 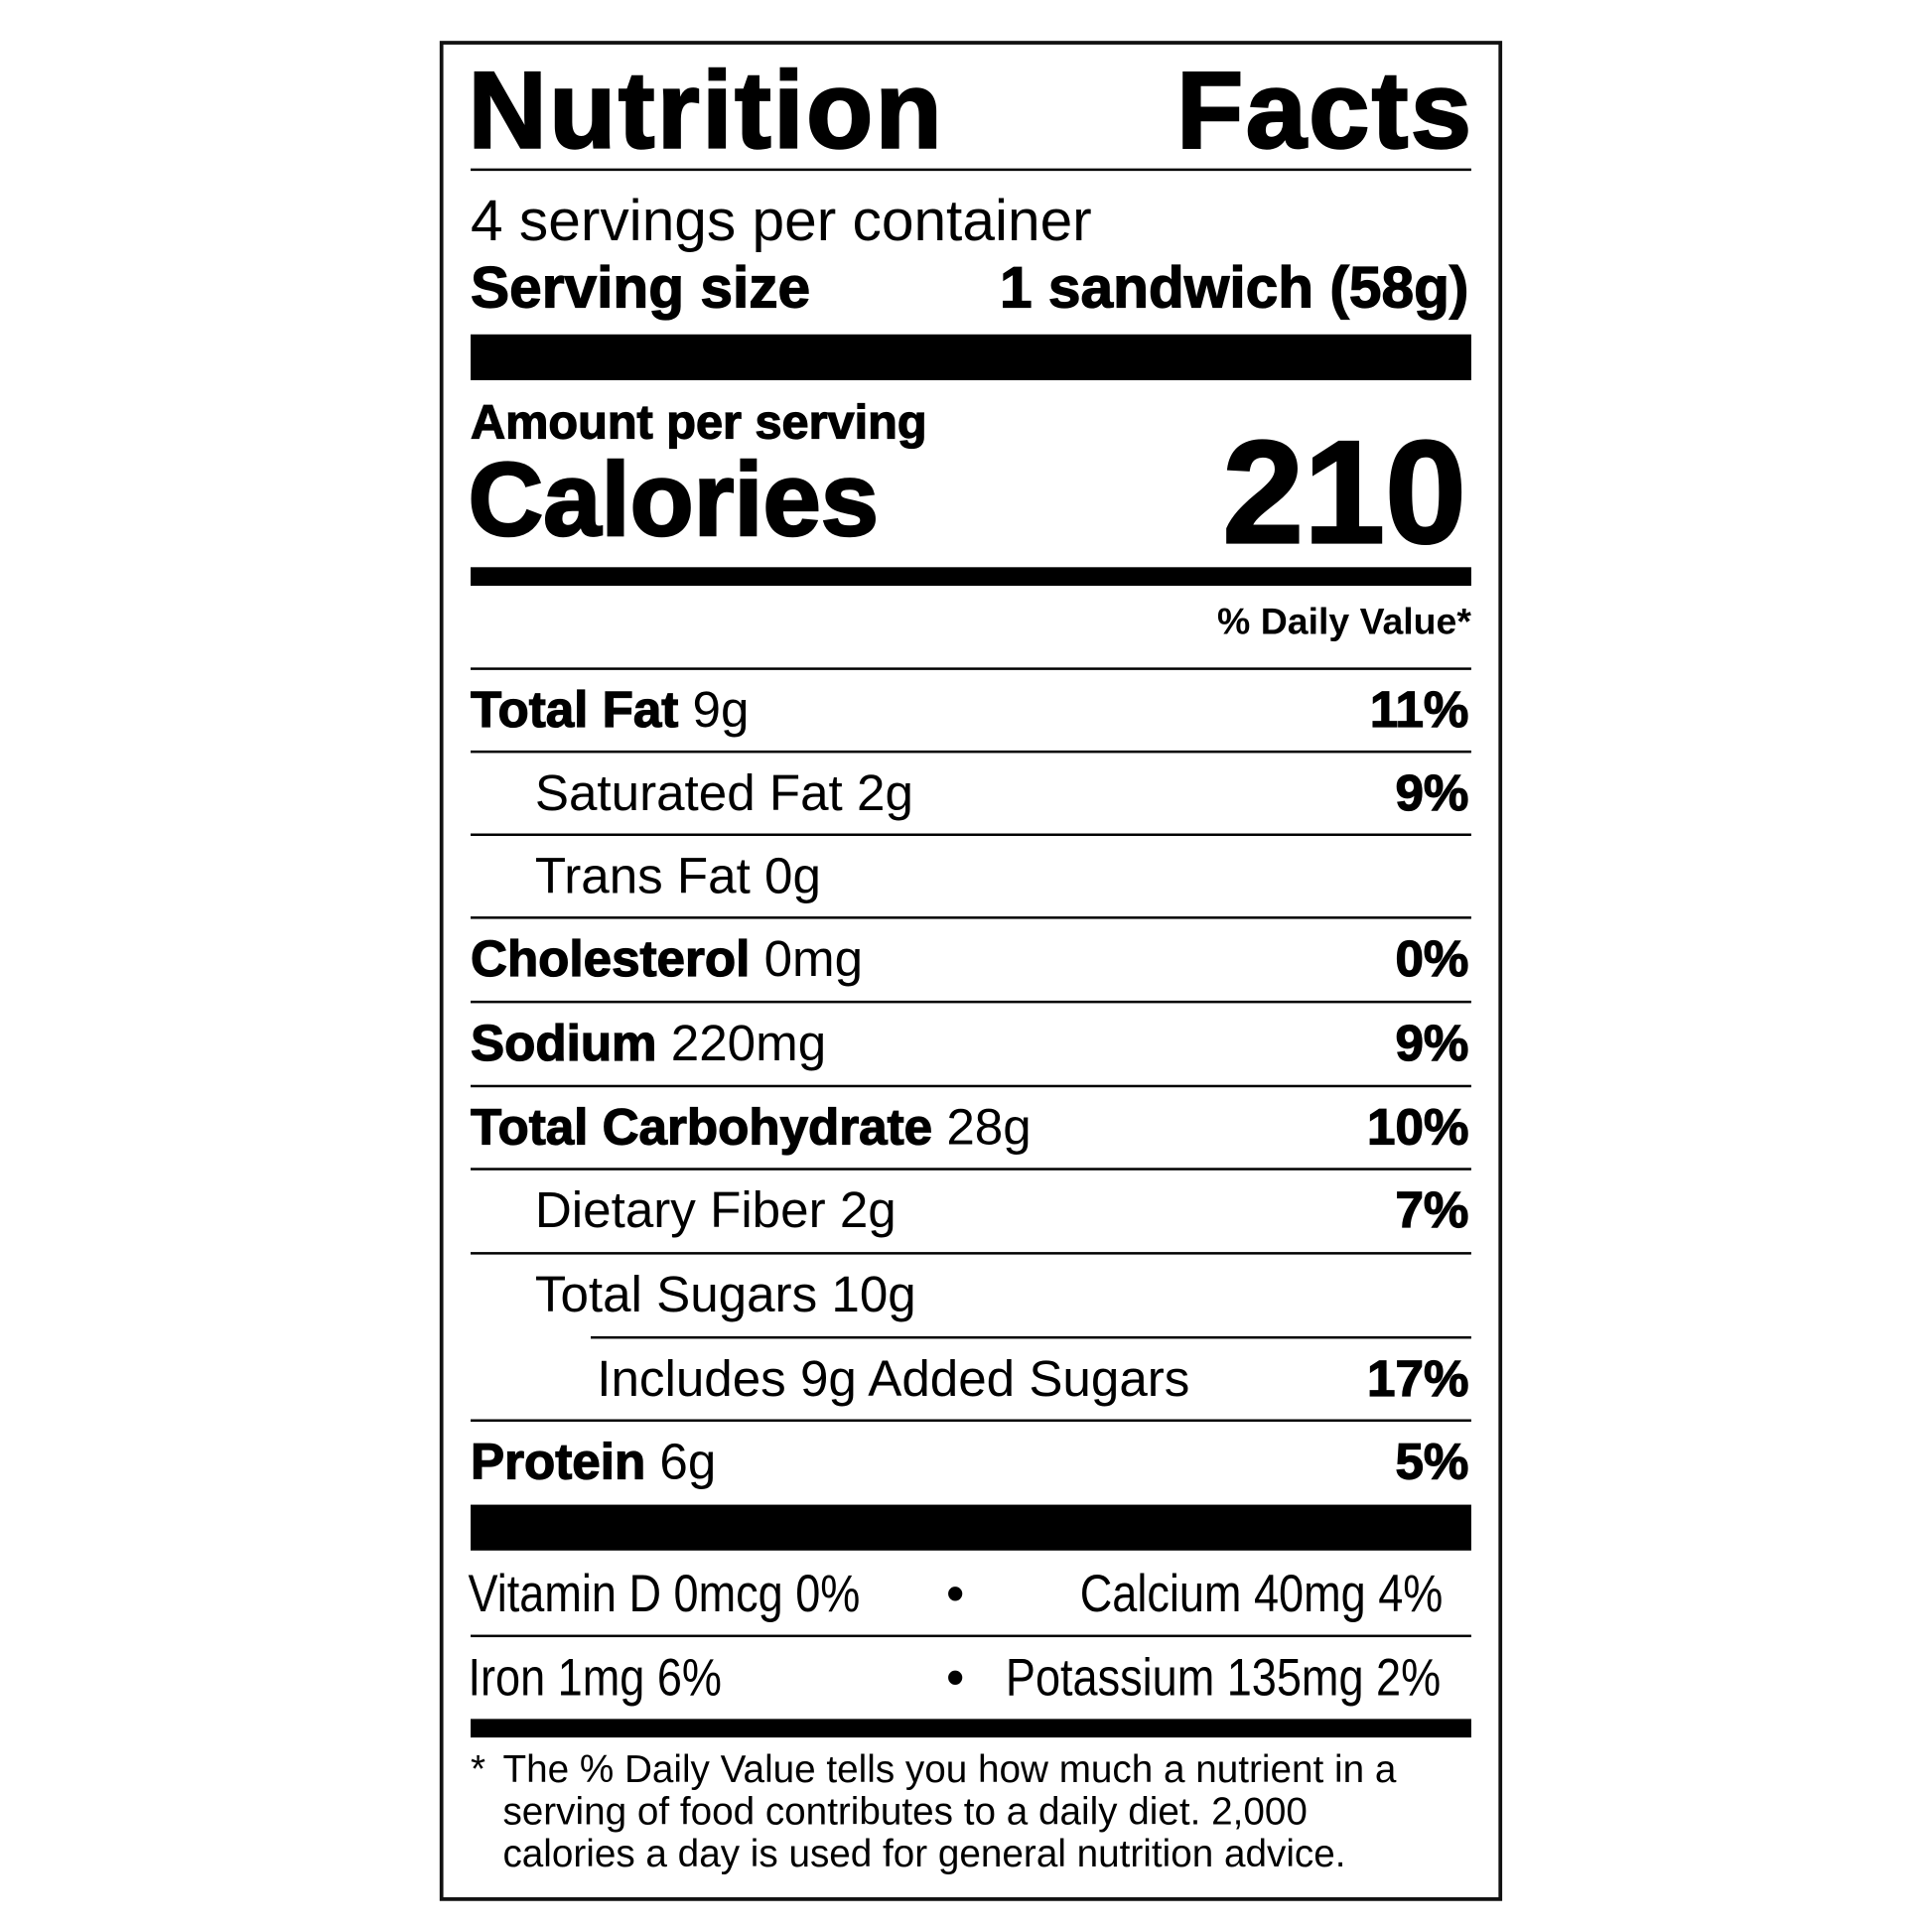 What do you see at coordinates (1344, 622) in the screenshot?
I see `daily-value-header: % Daily Value*` at bounding box center [1344, 622].